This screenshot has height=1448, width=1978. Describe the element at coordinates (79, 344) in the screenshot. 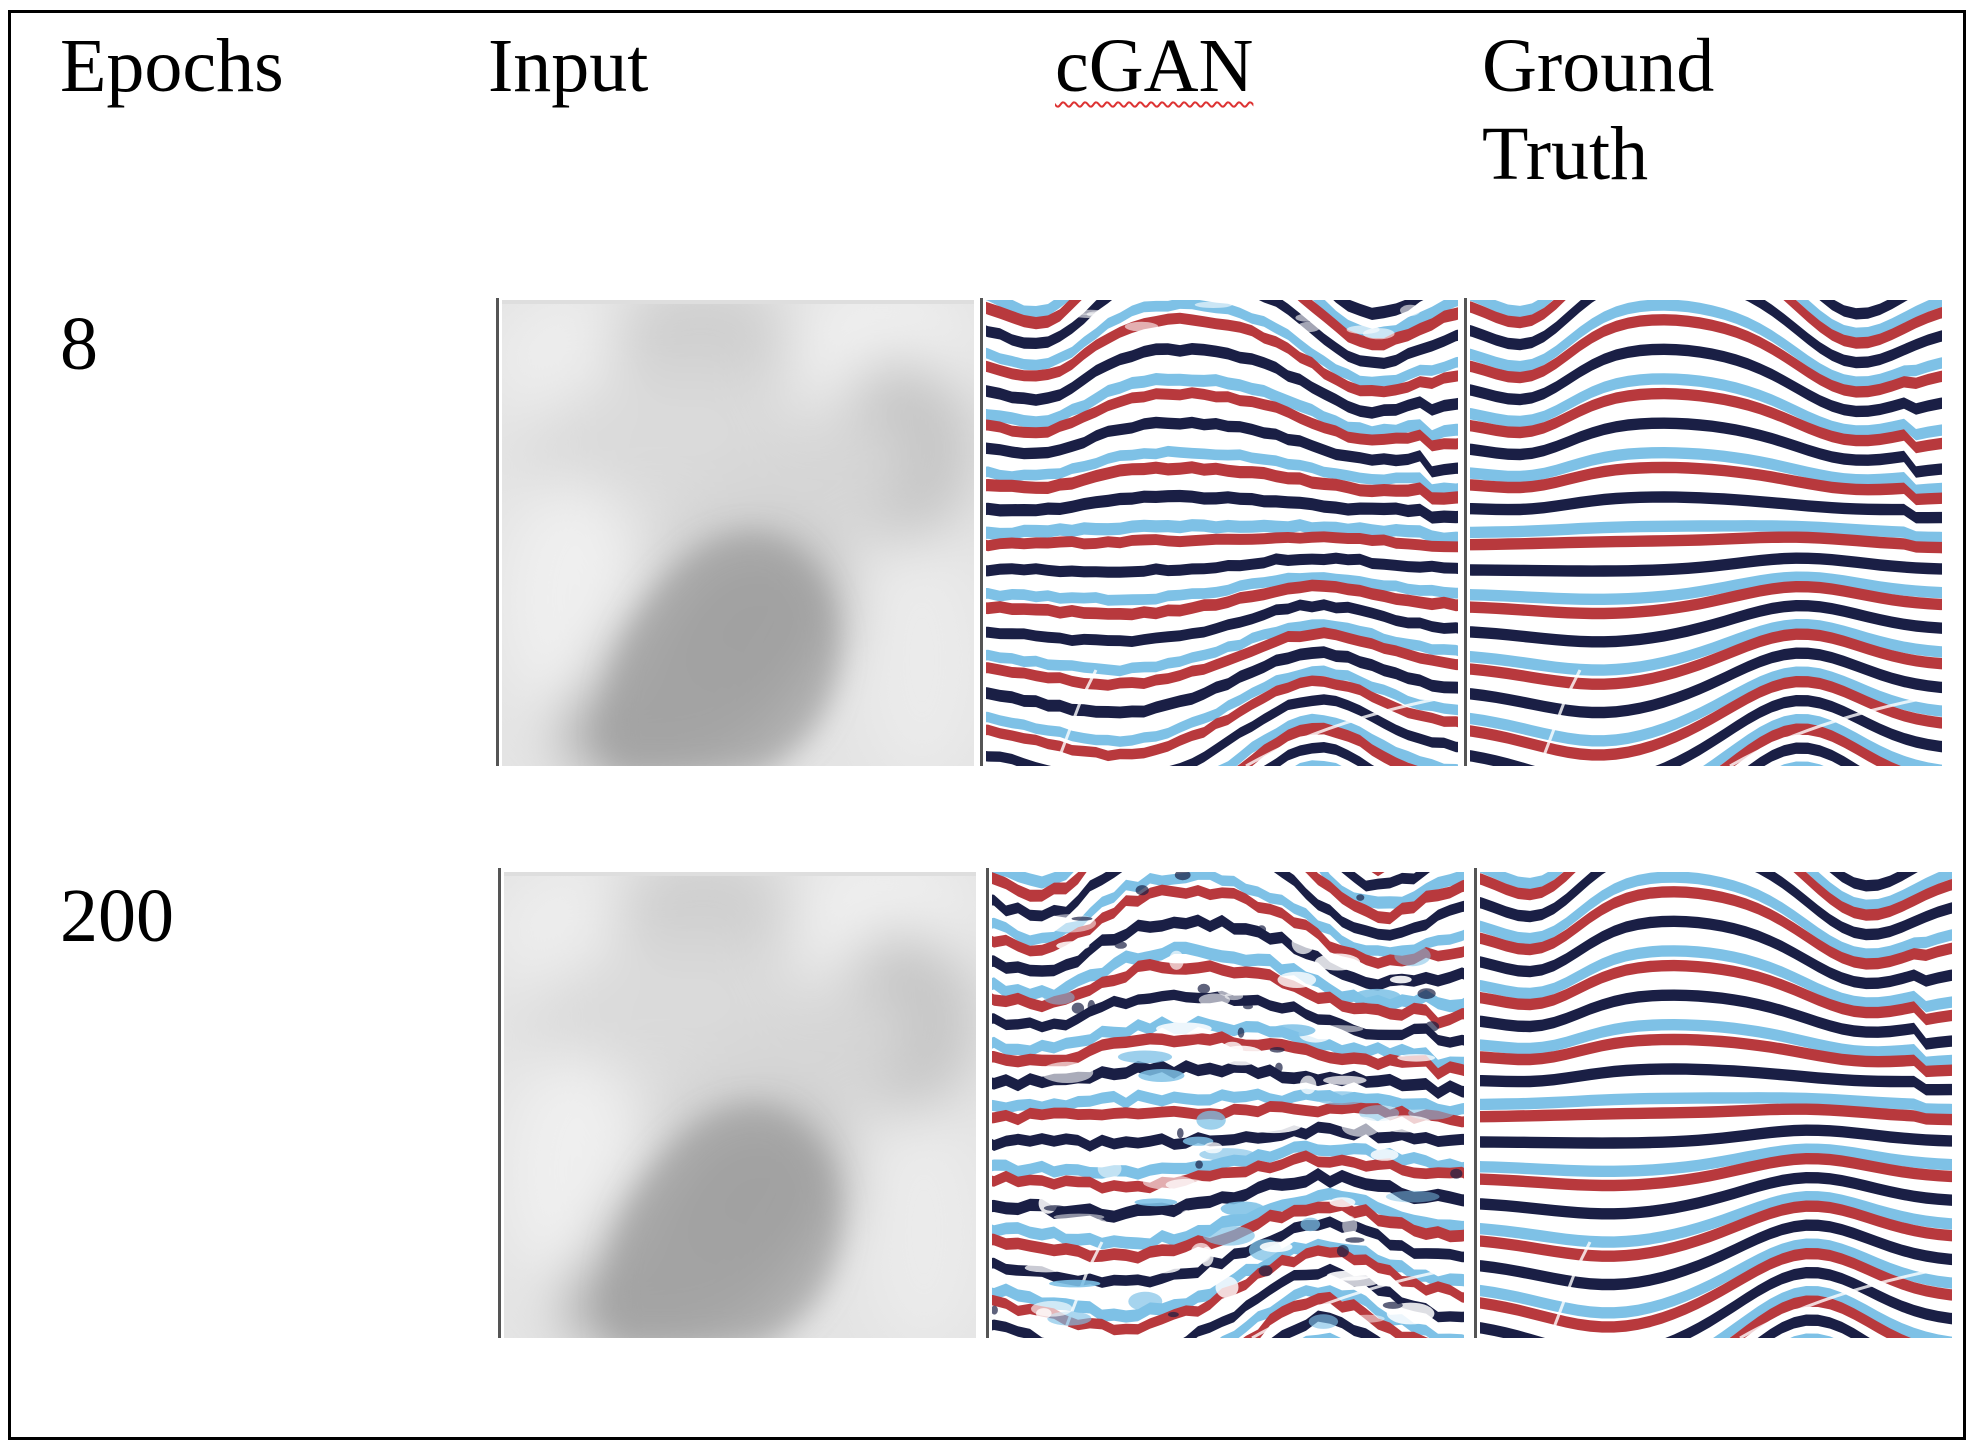

I see `row-label-epochs-8: 8` at that location.